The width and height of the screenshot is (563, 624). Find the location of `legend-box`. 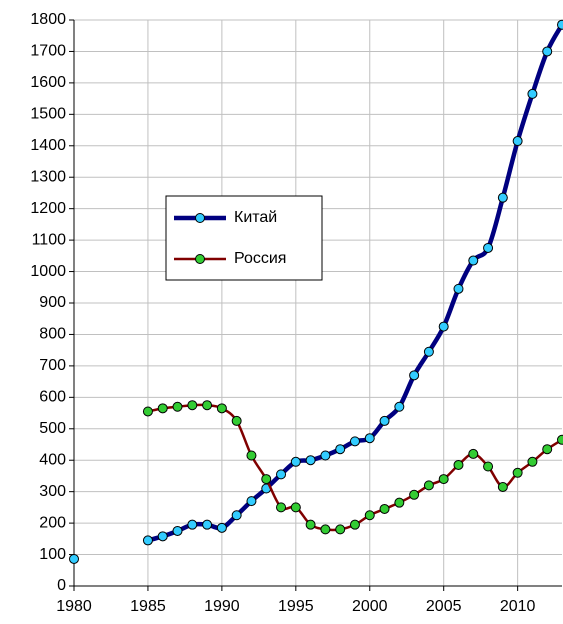

legend-box is located at coordinates (244, 238).